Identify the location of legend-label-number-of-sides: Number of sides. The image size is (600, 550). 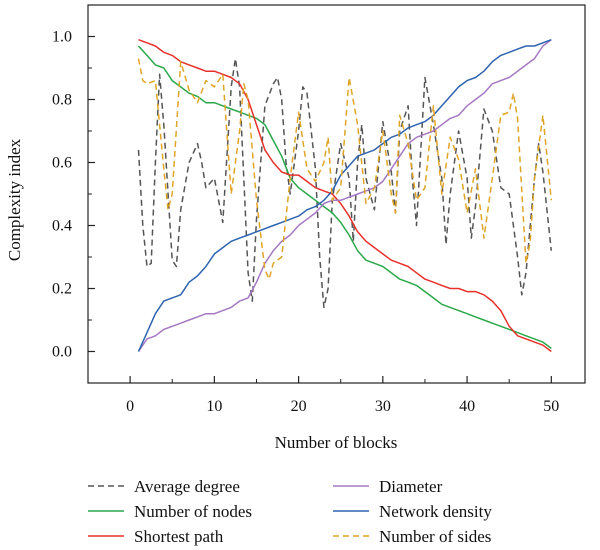
(435, 536).